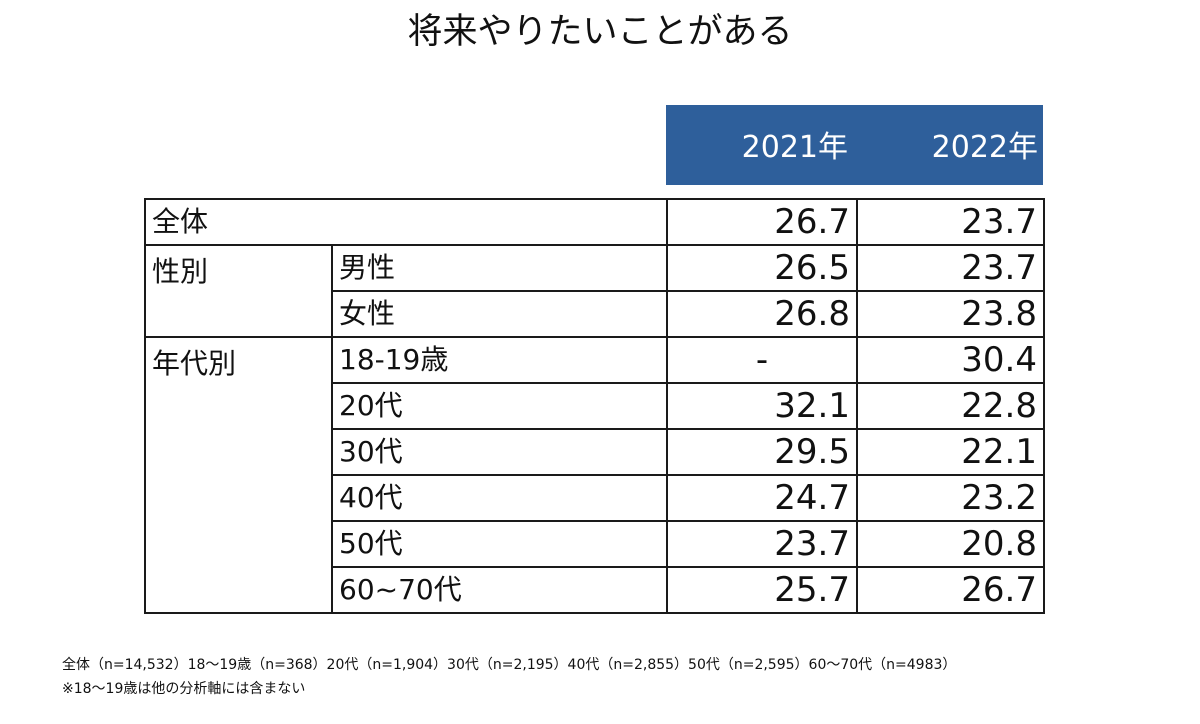  Describe the element at coordinates (762, 452) in the screenshot. I see `cell-age-30s-2021: 29.5` at that location.